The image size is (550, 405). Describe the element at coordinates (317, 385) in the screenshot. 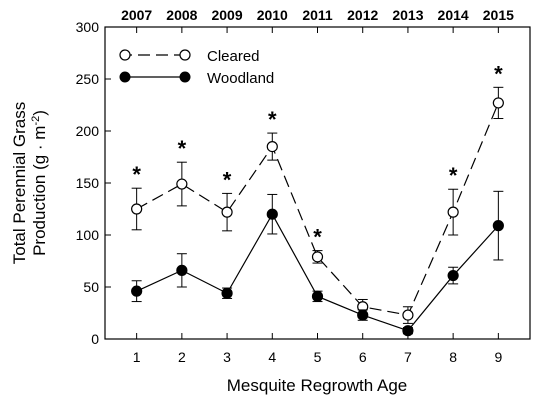

I see `x-axis-title: Mesquite Regrowth Age` at that location.